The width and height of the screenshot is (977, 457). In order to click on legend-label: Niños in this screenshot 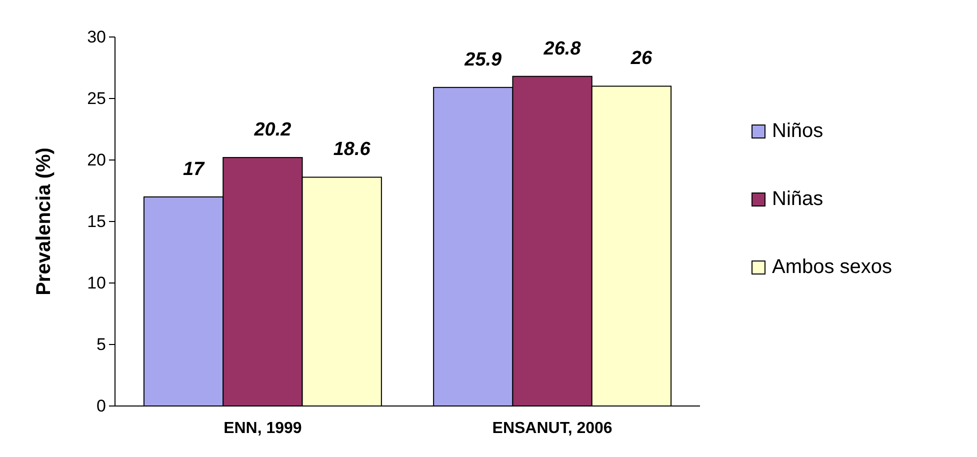, I will do `click(798, 131)`.